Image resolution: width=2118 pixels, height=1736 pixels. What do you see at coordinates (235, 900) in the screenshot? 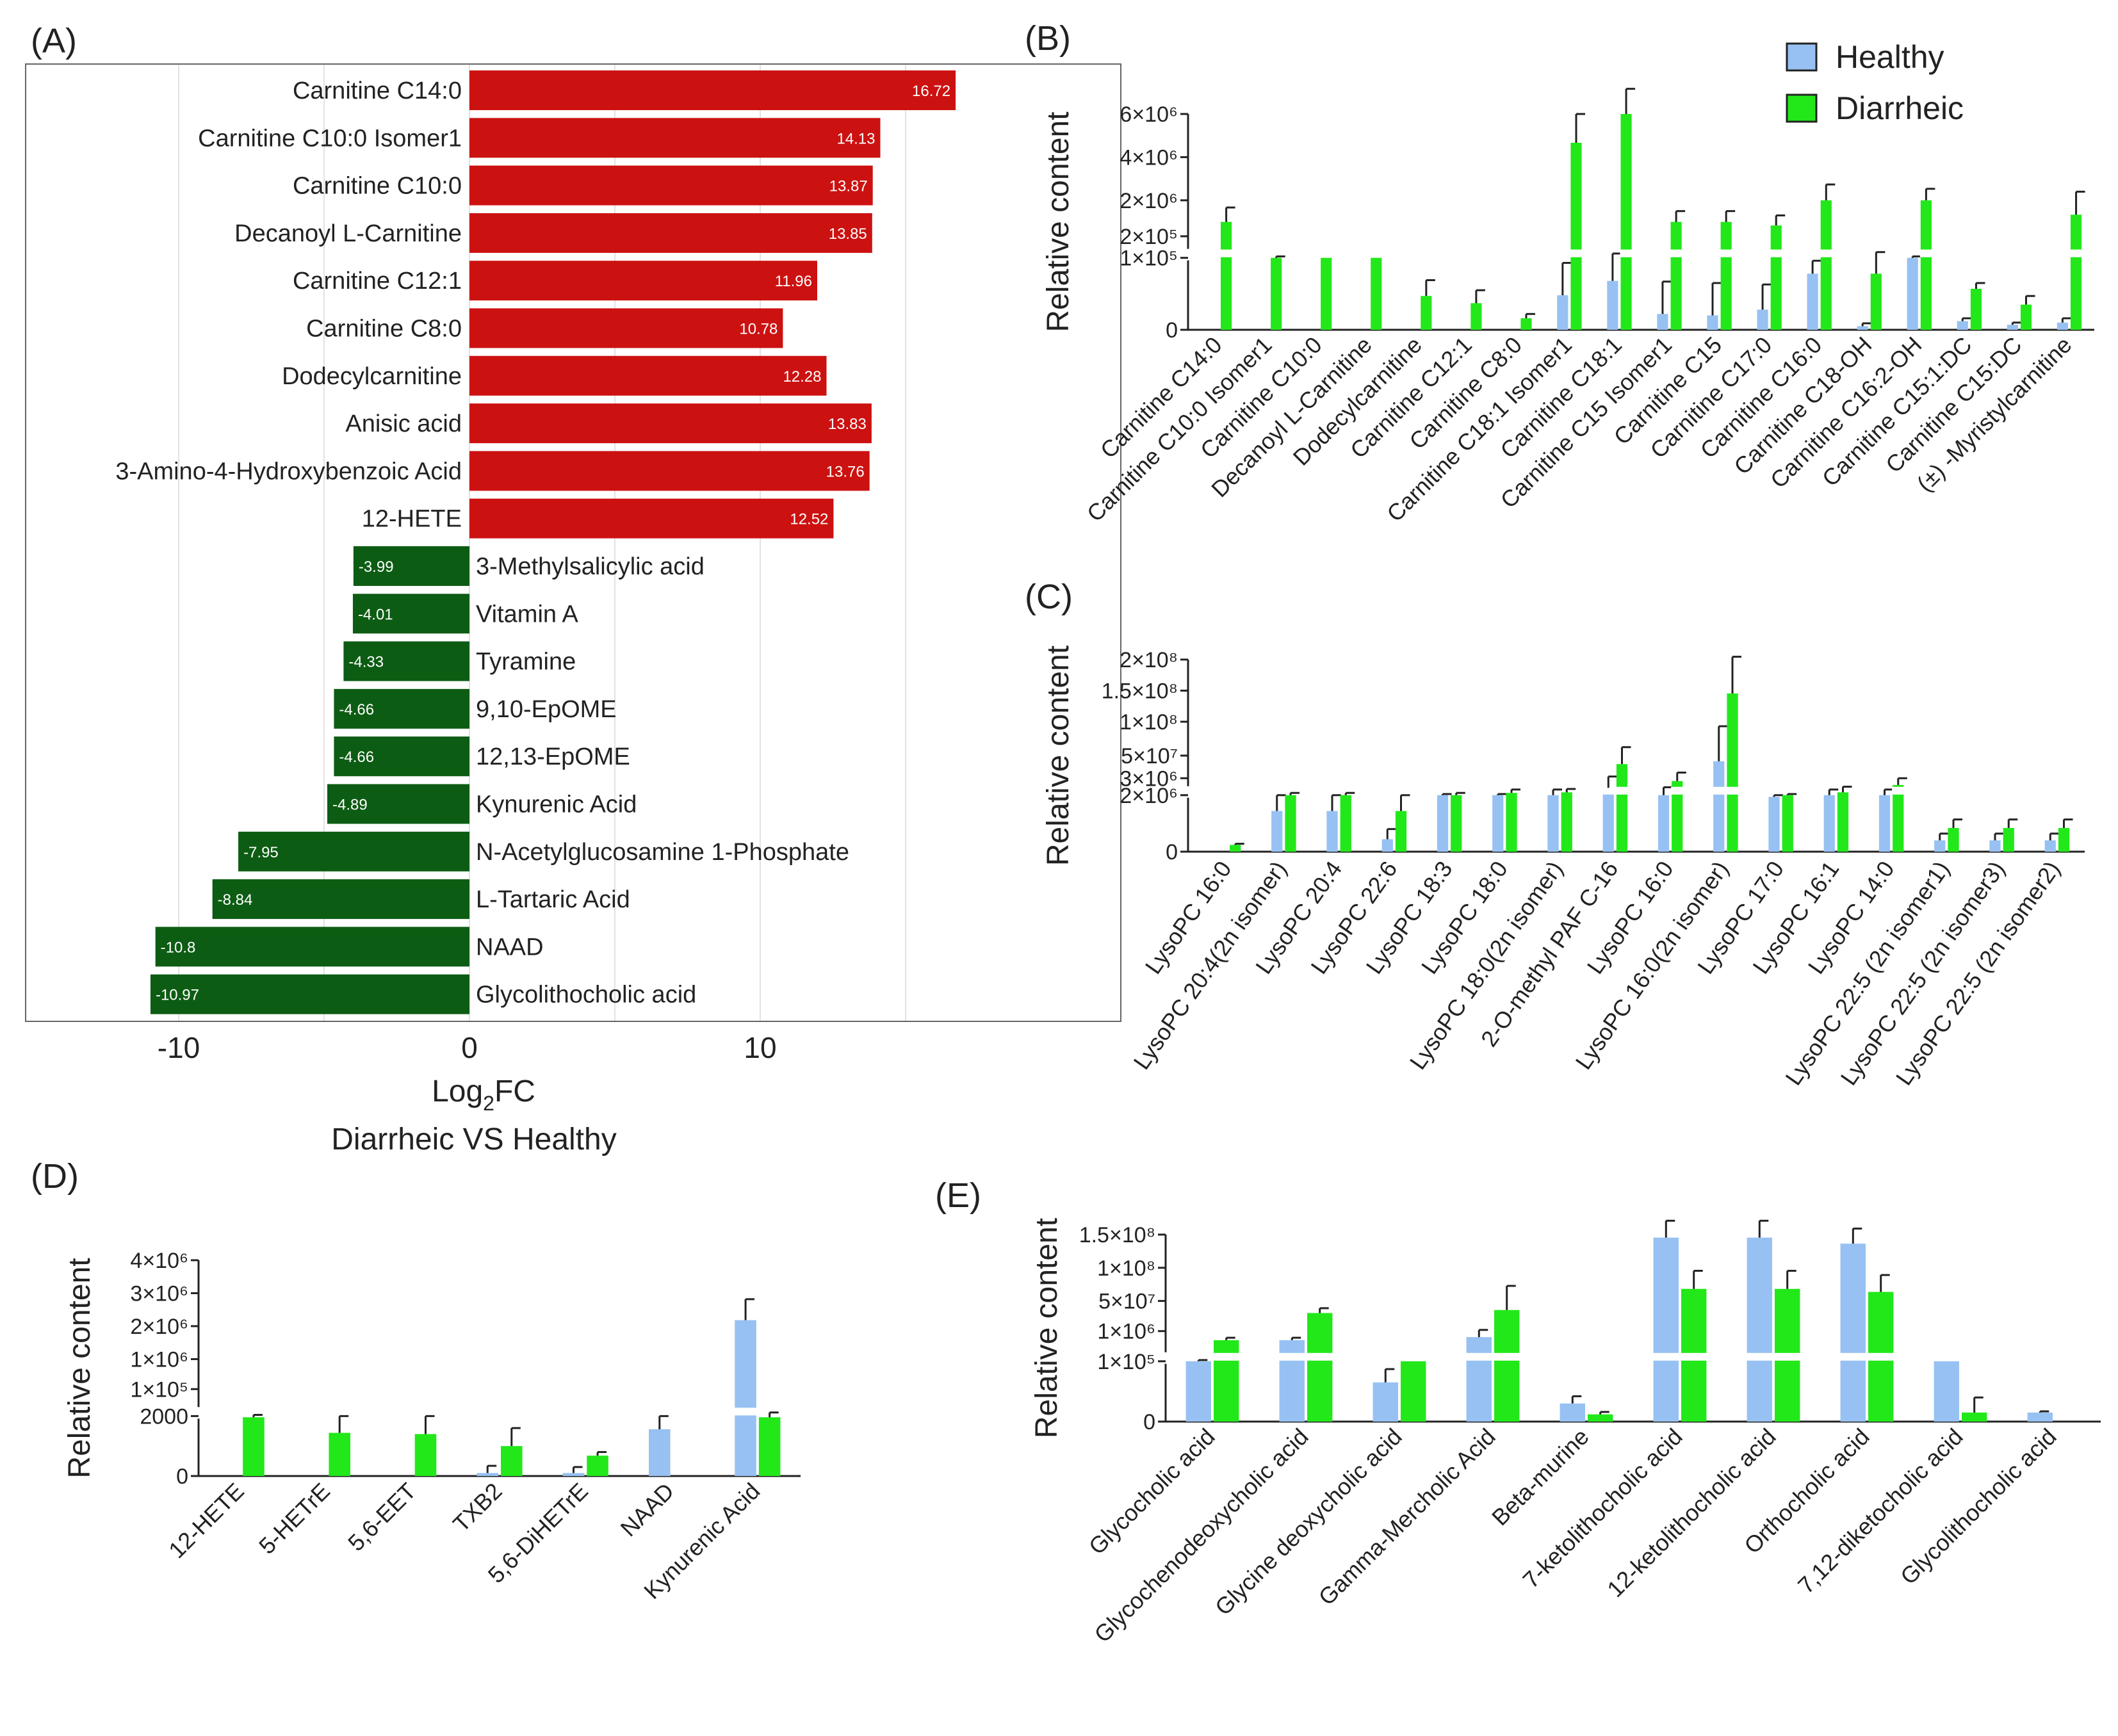
I see `value-label-a: -8.84` at bounding box center [235, 900].